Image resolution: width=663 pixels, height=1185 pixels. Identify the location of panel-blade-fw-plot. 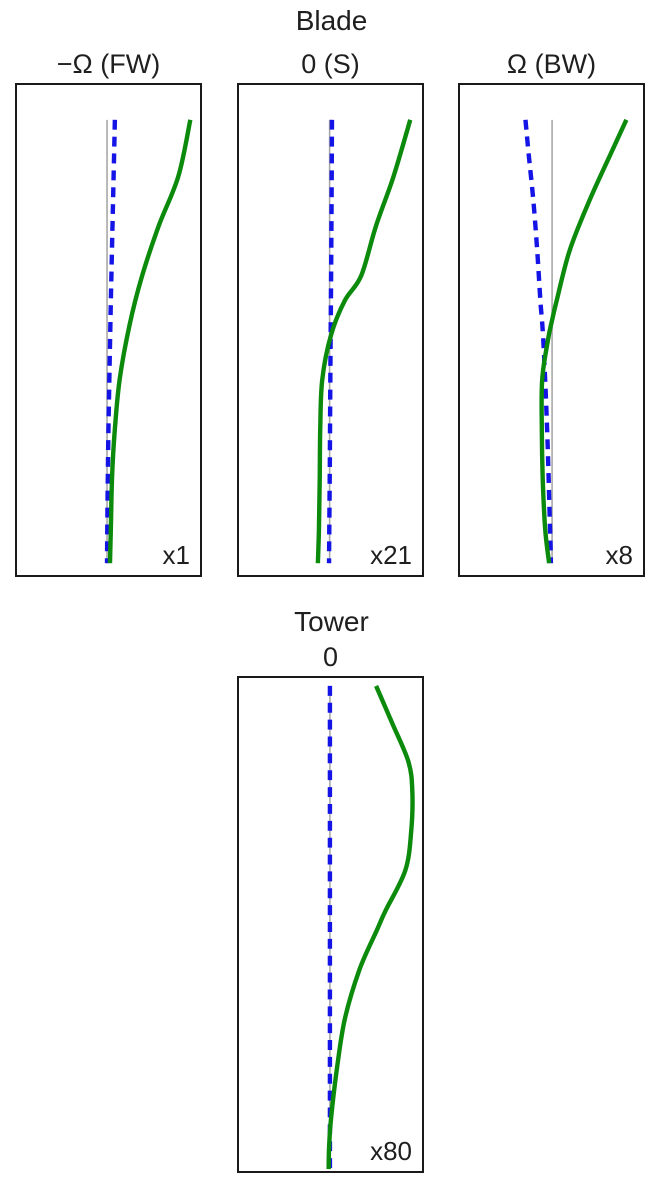
(148, 341).